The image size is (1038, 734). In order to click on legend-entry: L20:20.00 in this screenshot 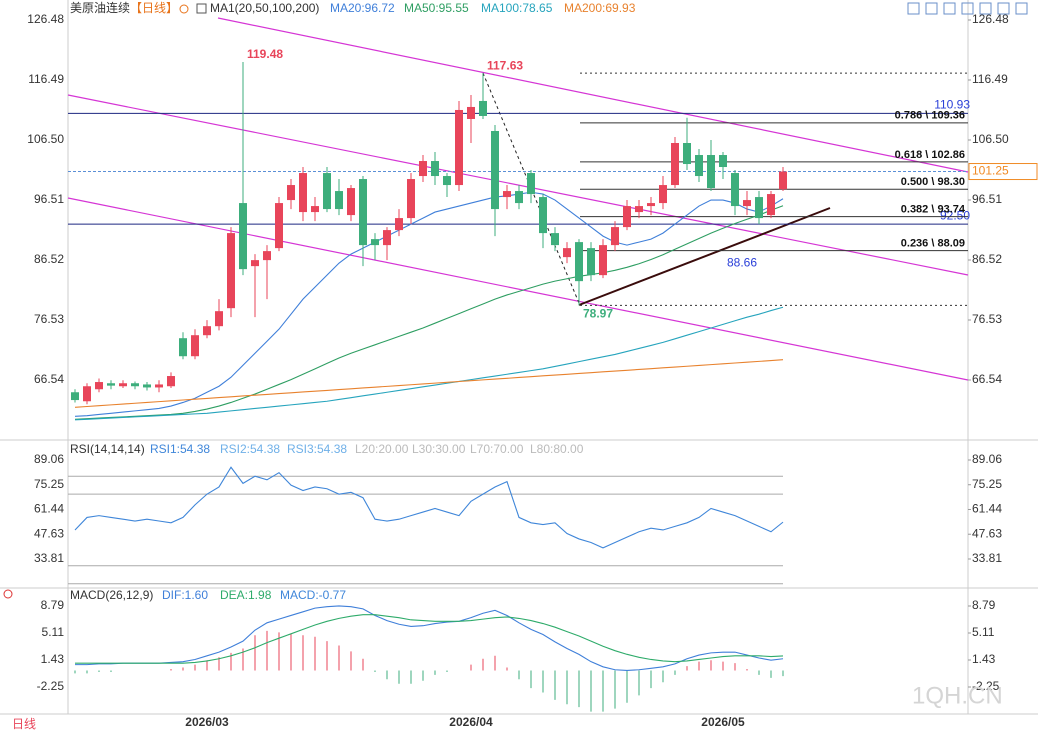, I will do `click(382, 449)`.